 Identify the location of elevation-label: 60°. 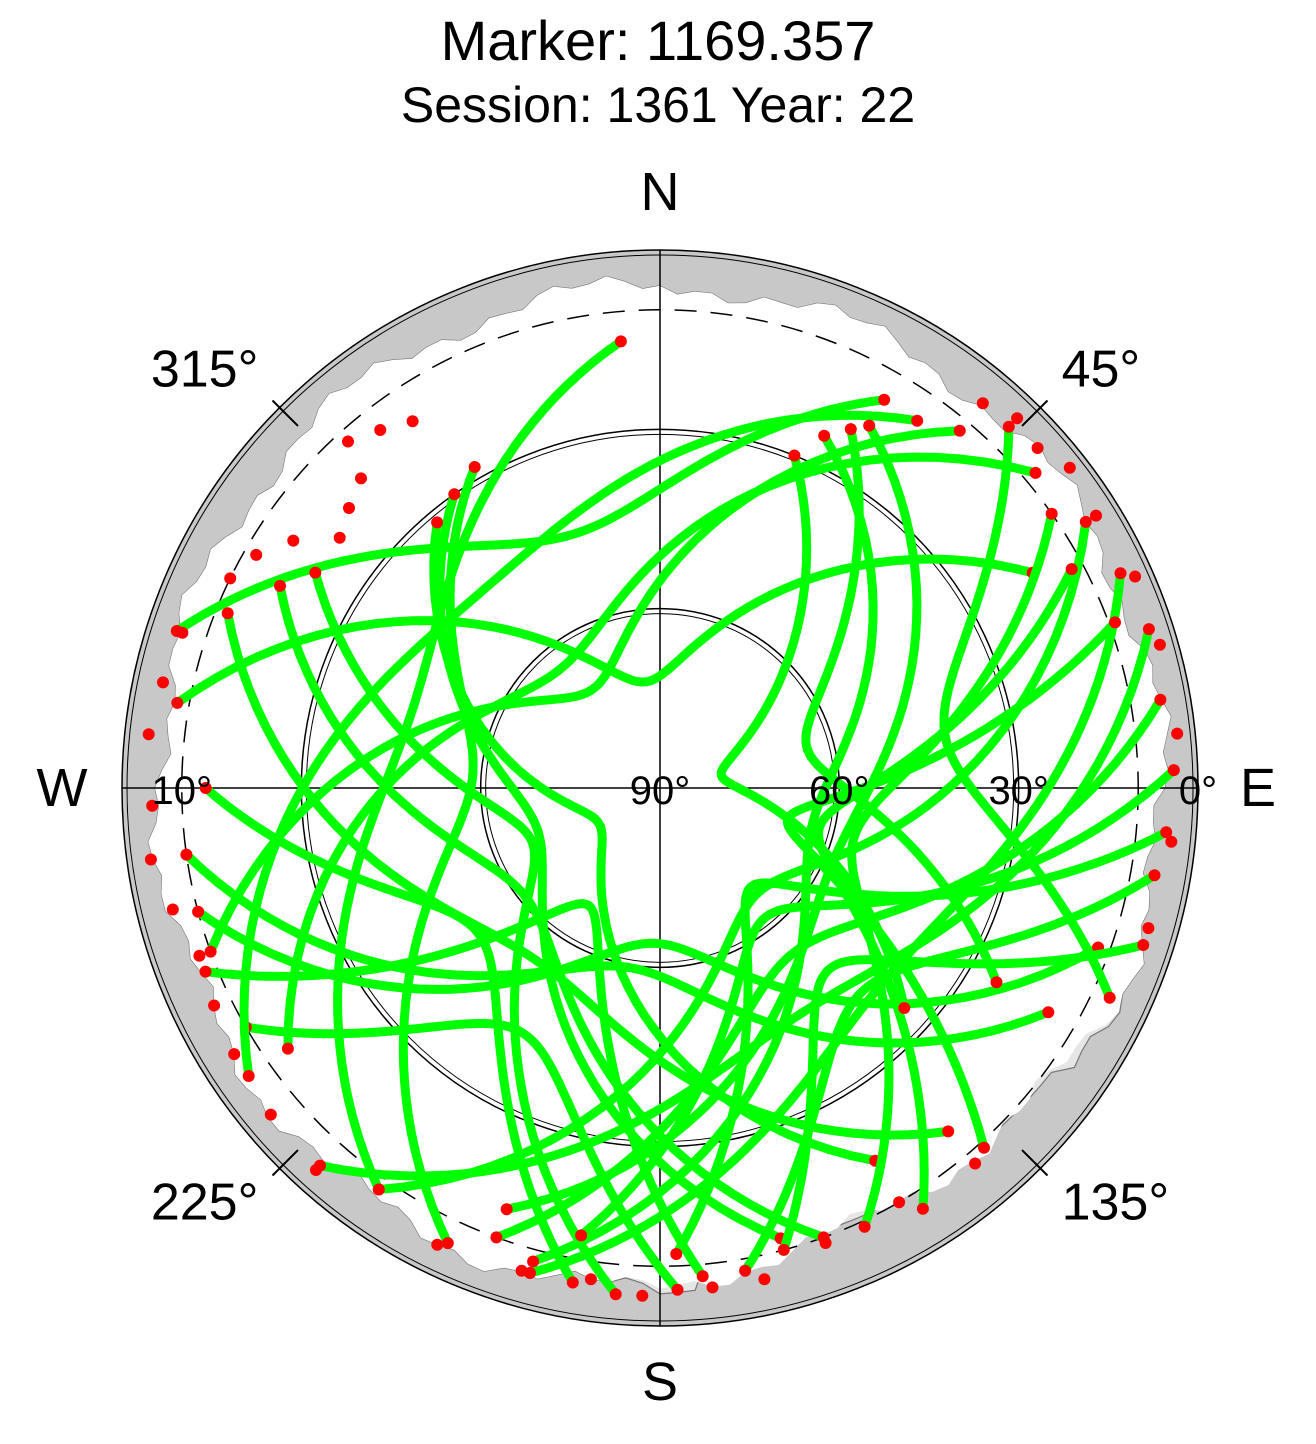
(839, 791).